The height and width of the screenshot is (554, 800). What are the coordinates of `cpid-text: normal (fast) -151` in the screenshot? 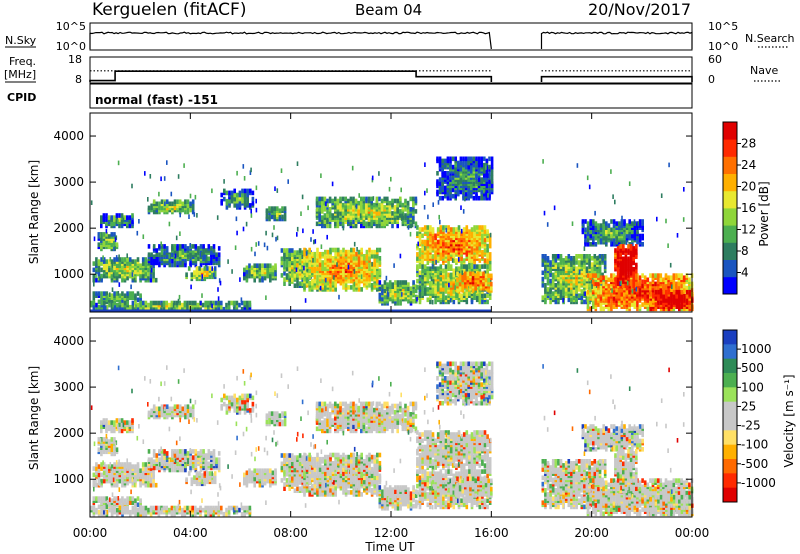 It's located at (156, 100).